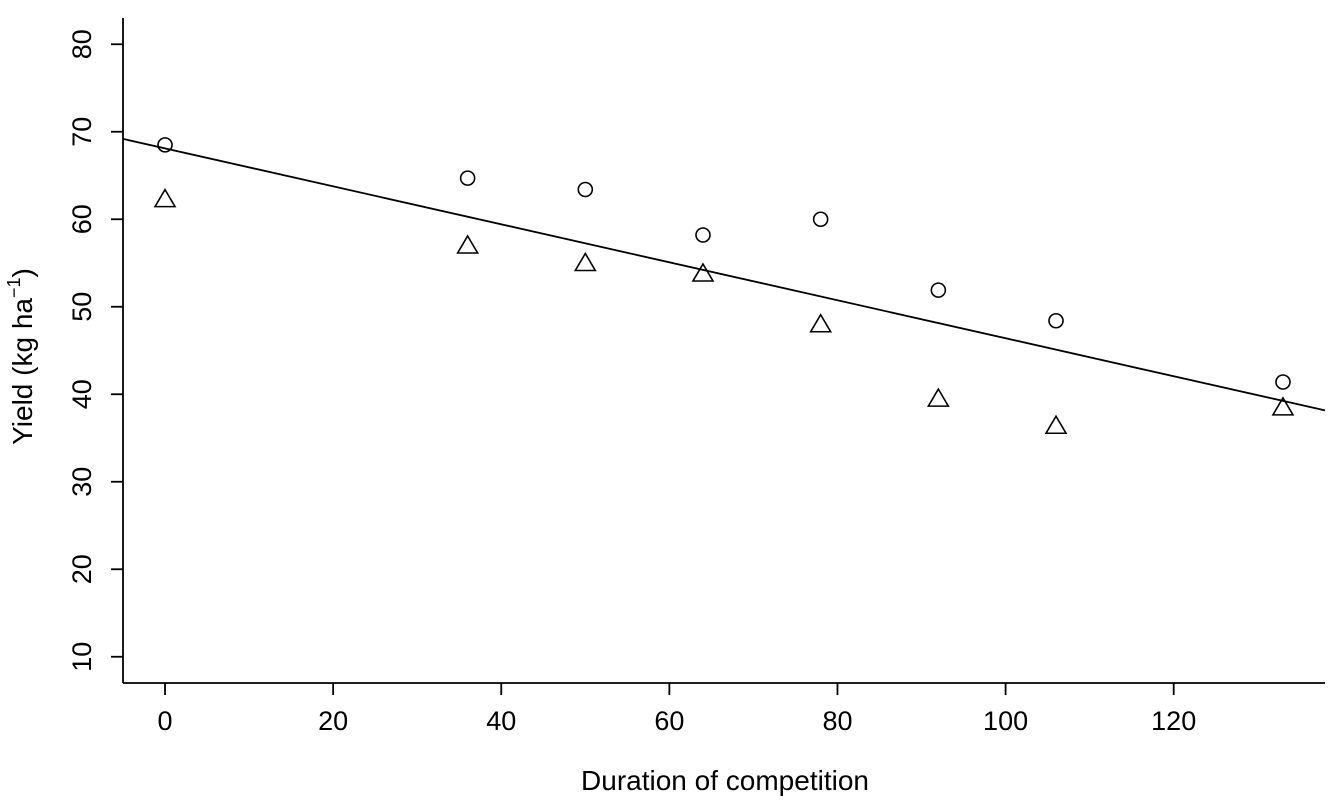  I want to click on x-tick-label: 60, so click(669, 721).